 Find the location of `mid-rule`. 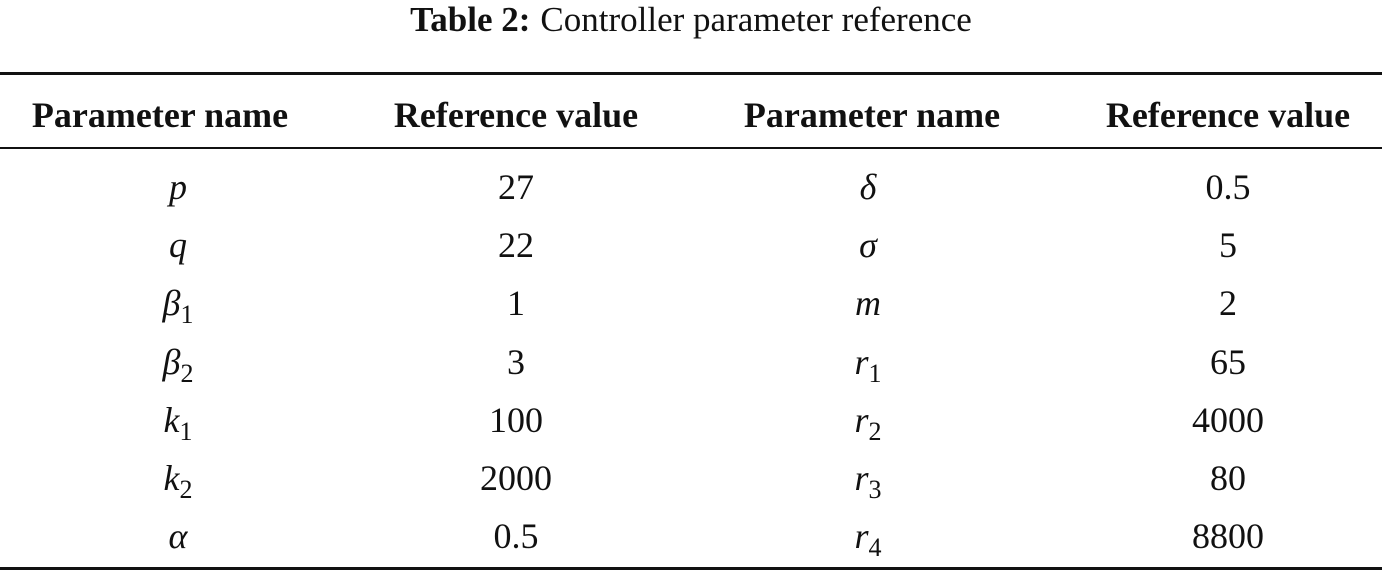

mid-rule is located at coordinates (691, 148).